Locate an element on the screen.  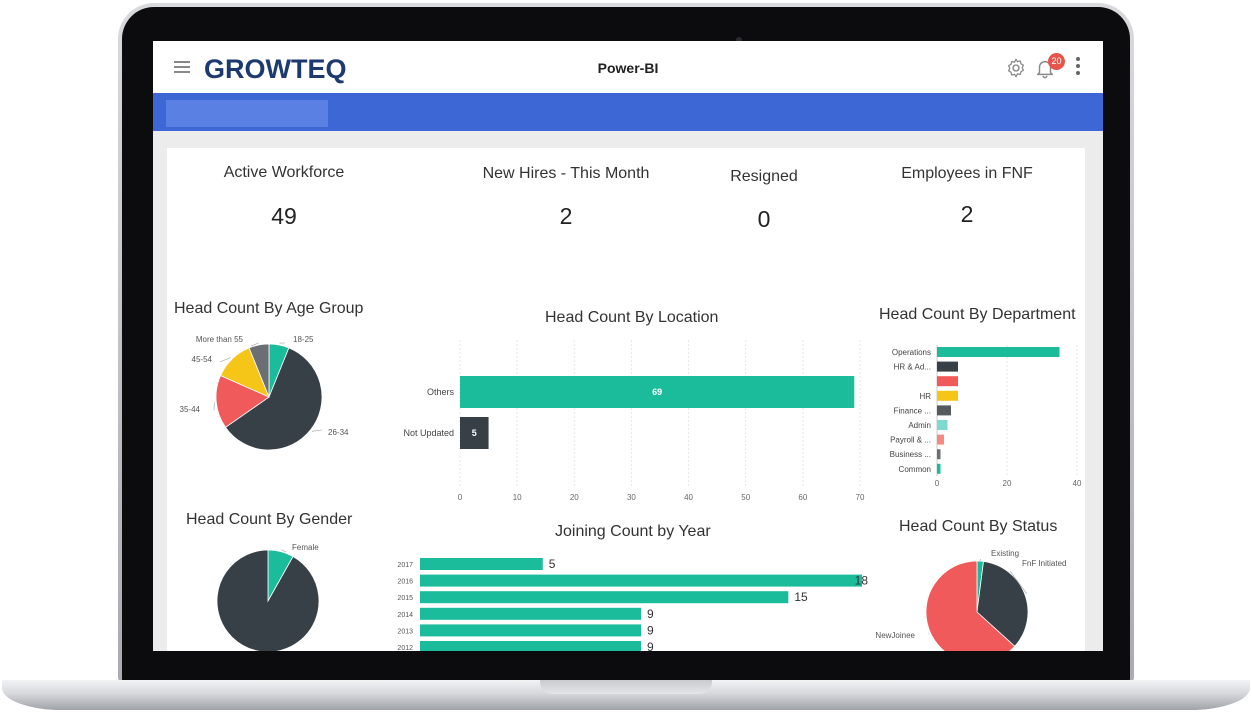
kpi-label-new-hires: New Hires - This Month is located at coordinates (566, 173).